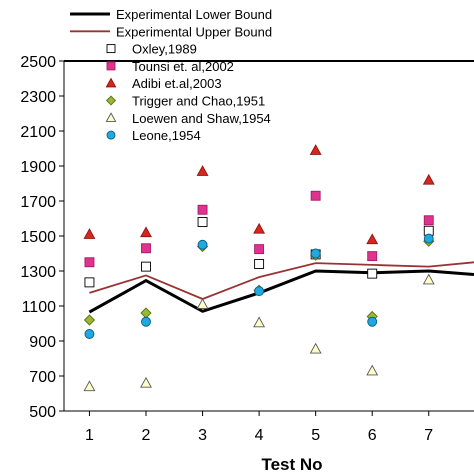 The image size is (474, 474). I want to click on legend-label: Adibi et.al,2003, so click(177, 83).